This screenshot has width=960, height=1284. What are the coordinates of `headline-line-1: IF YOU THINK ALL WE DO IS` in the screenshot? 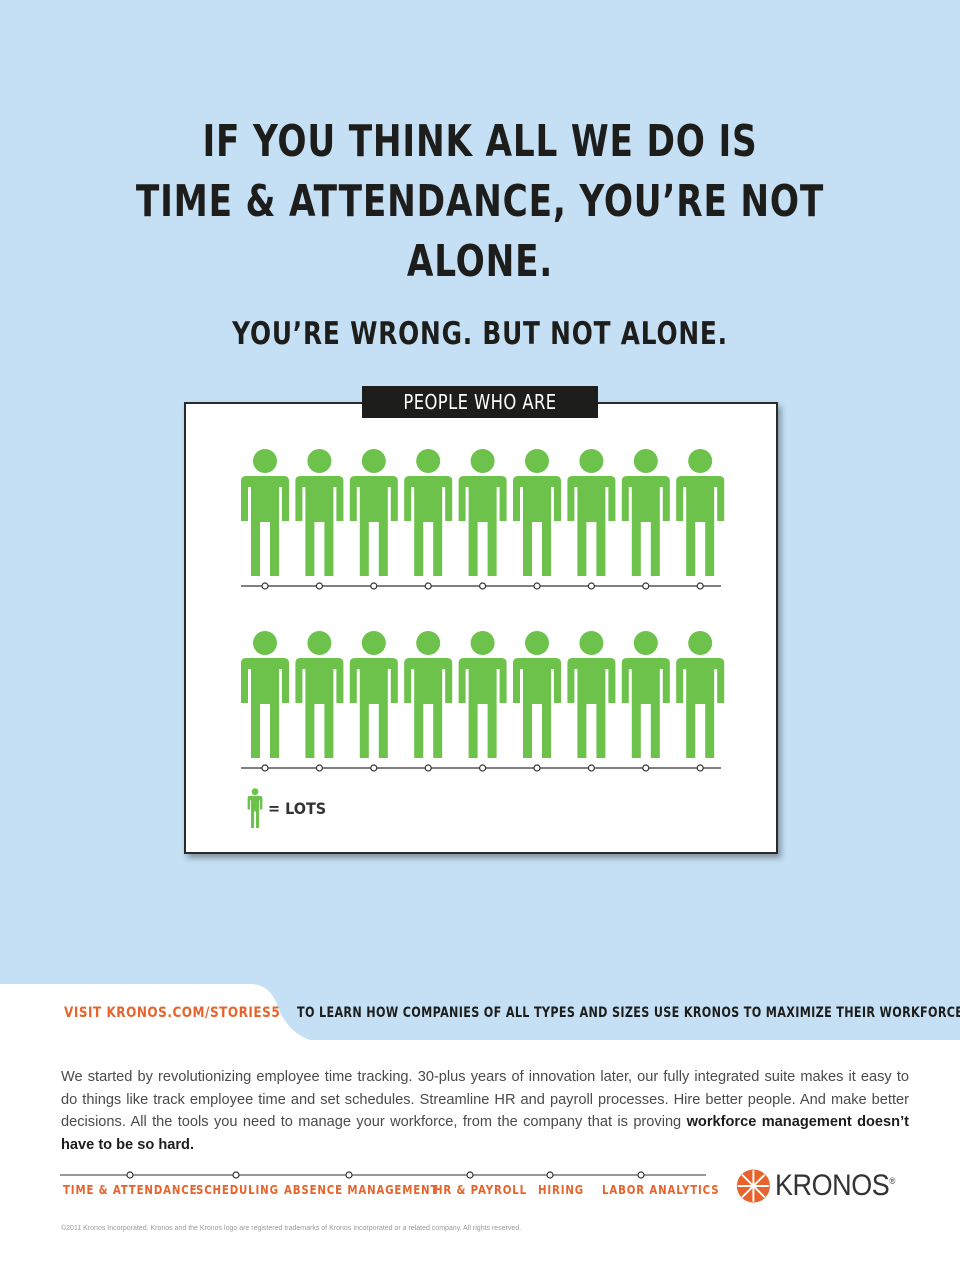 It's located at (480, 141).